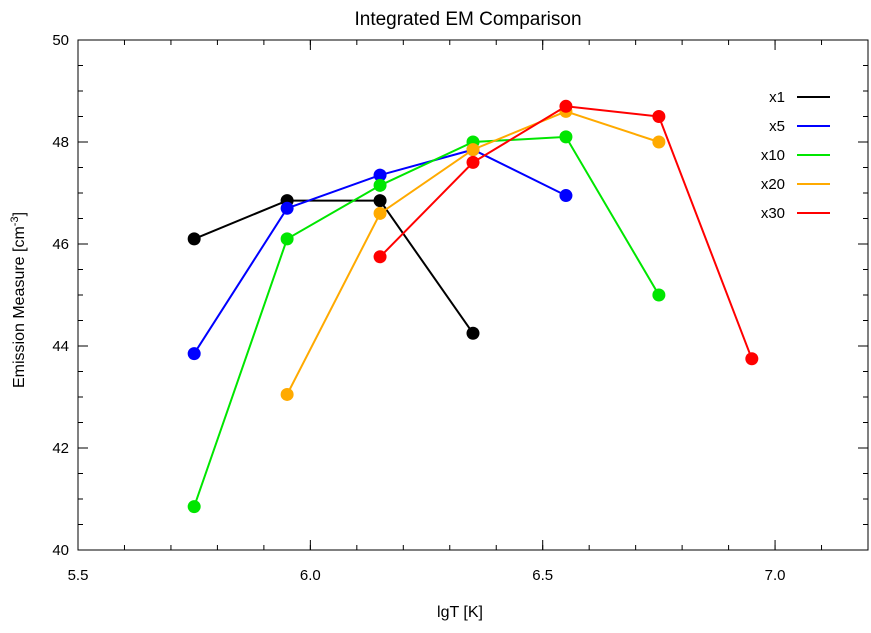 The height and width of the screenshot is (633, 871). What do you see at coordinates (460, 612) in the screenshot?
I see `x-axis-label: lgT [K]` at bounding box center [460, 612].